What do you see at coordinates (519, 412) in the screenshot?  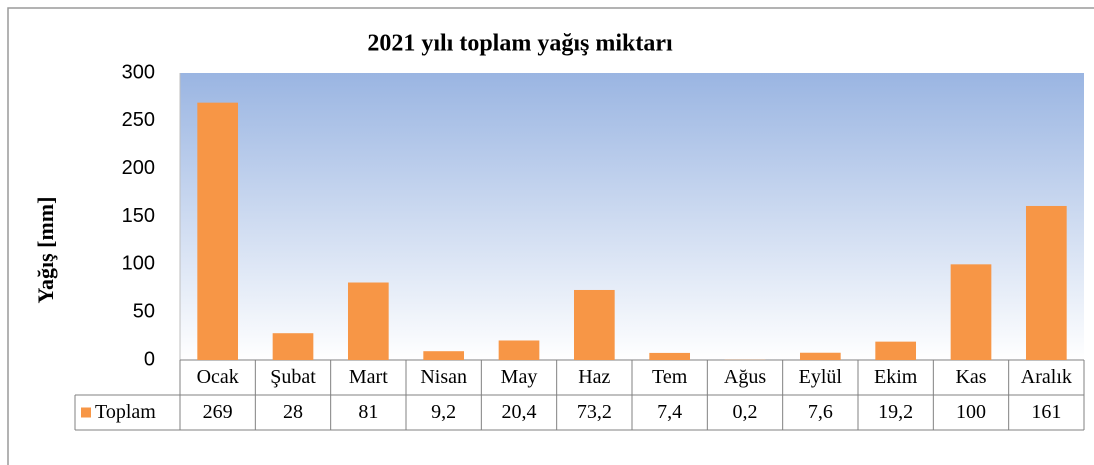 I see `table-value: 20,4` at bounding box center [519, 412].